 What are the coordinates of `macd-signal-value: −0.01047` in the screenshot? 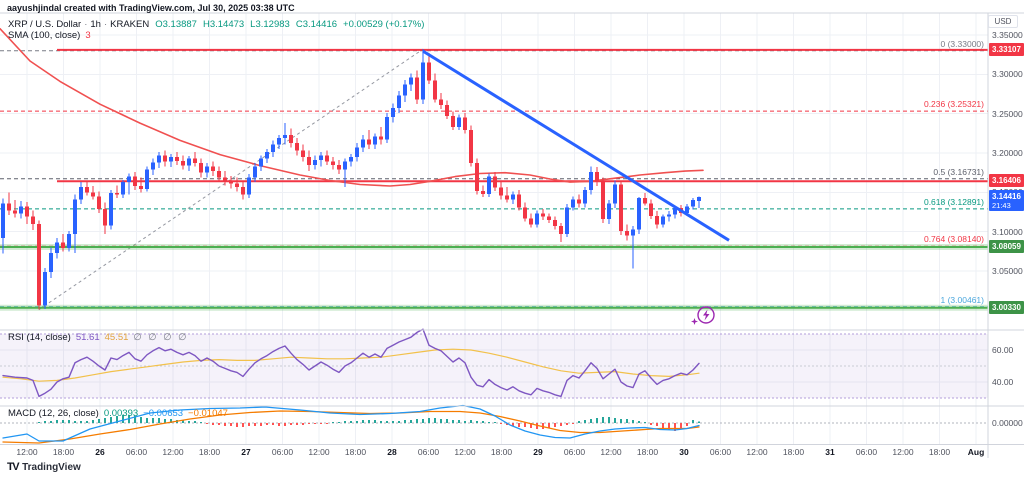 It's located at (208, 413).